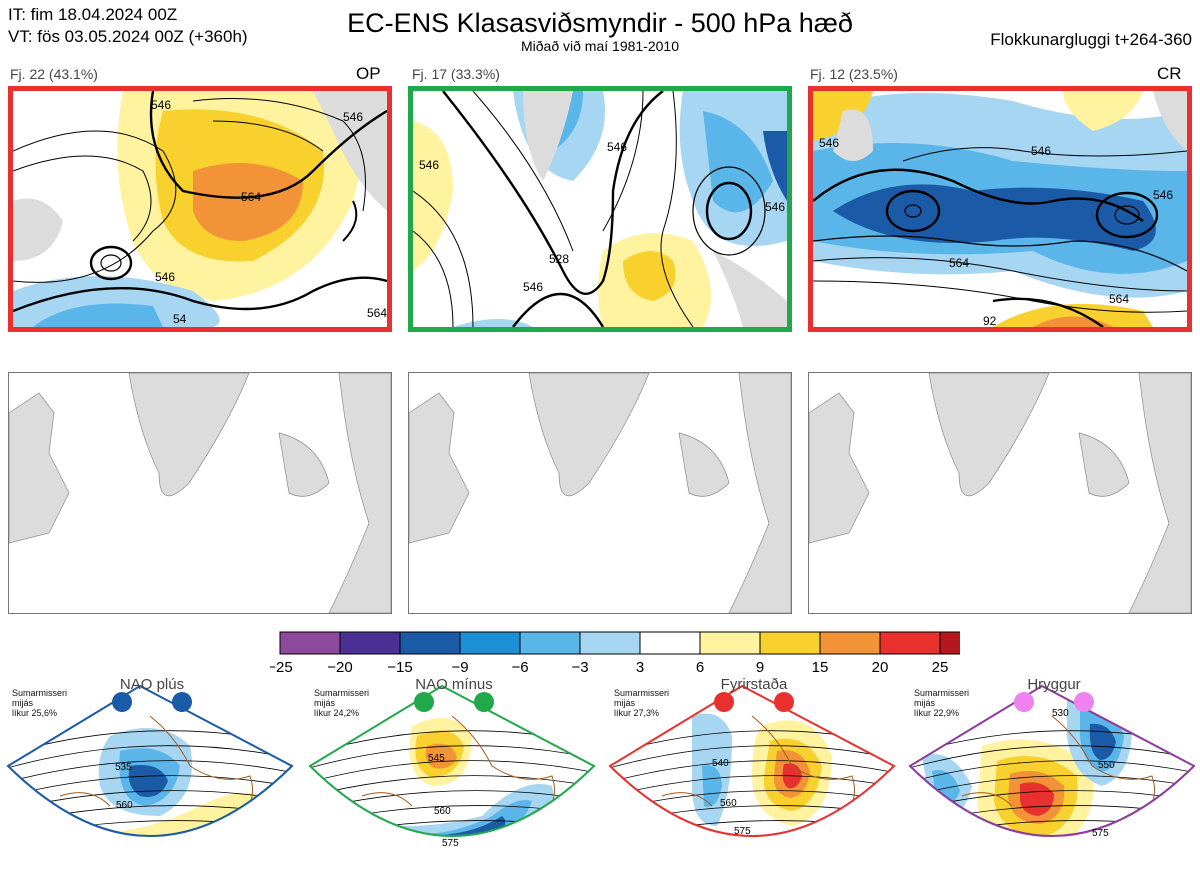 The image size is (1200, 871). Describe the element at coordinates (399, 667) in the screenshot. I see `colorbar-tick-label: −15` at that location.